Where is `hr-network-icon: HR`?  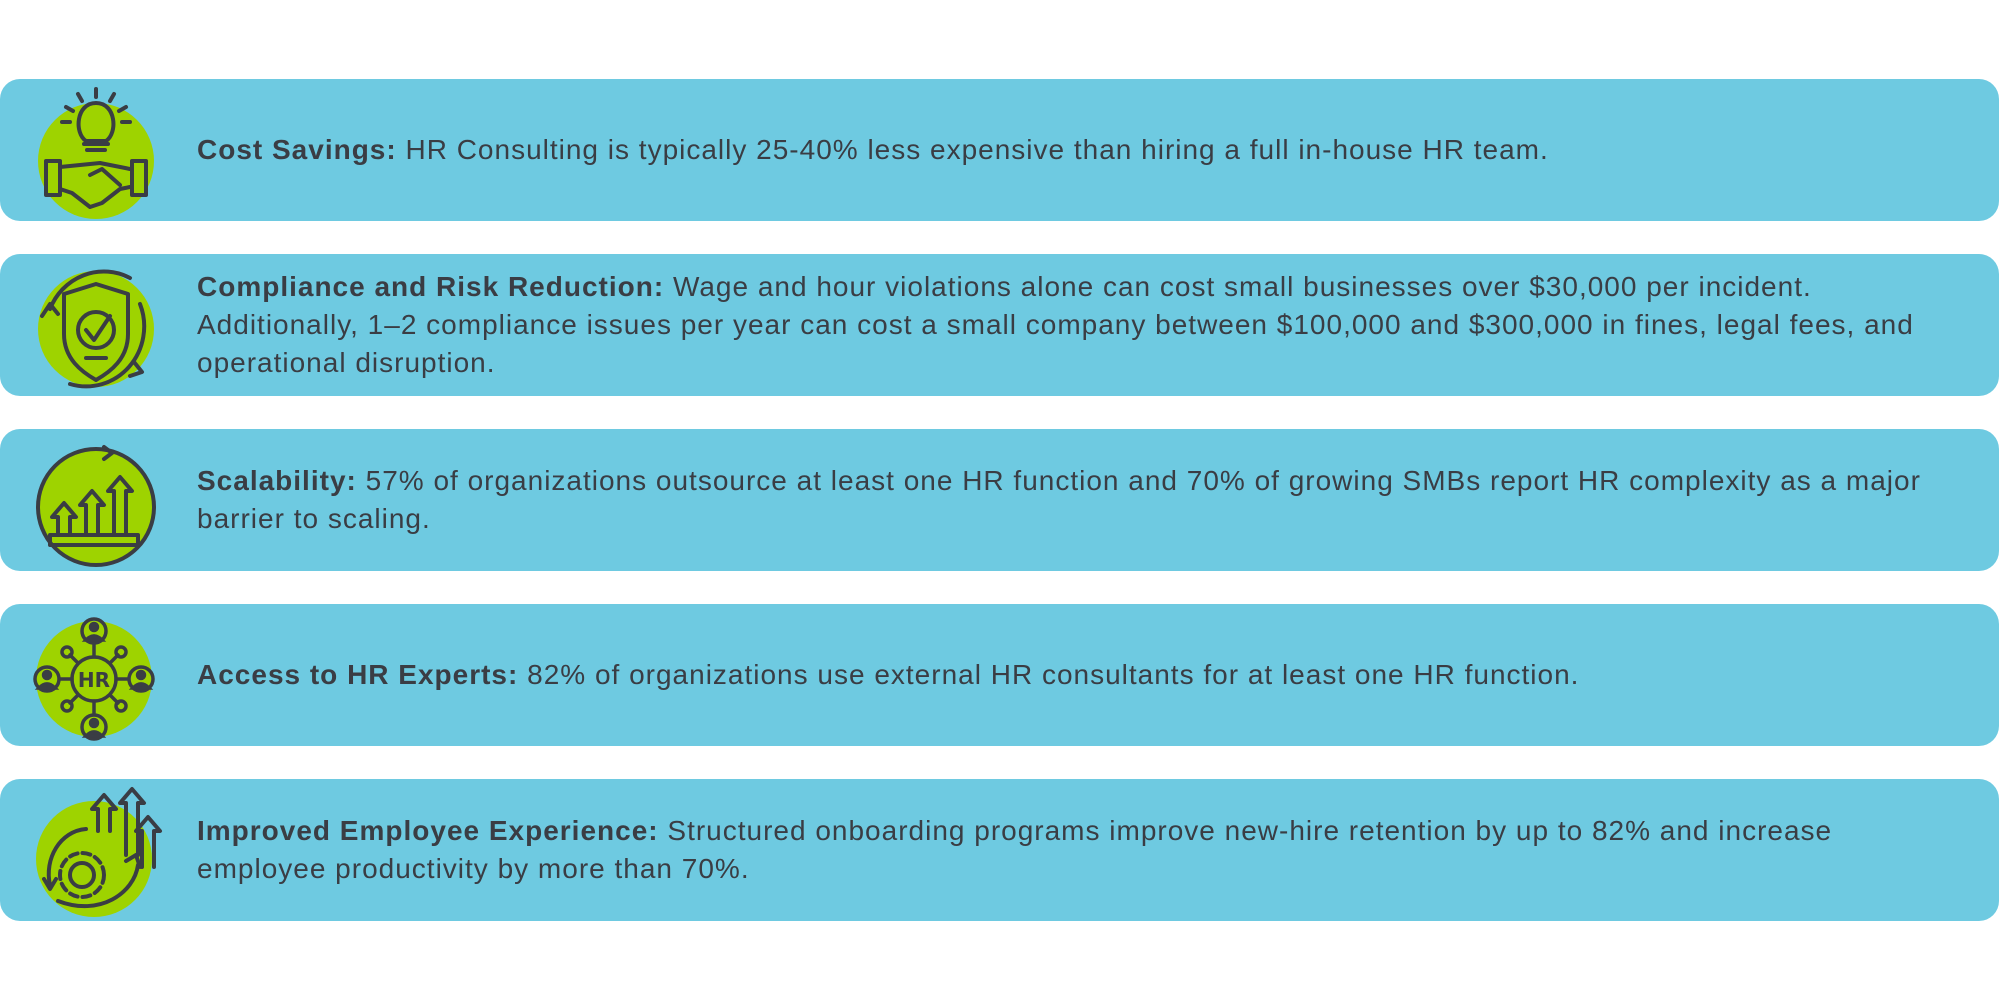
hr-network-icon: HR is located at coordinates (95, 679).